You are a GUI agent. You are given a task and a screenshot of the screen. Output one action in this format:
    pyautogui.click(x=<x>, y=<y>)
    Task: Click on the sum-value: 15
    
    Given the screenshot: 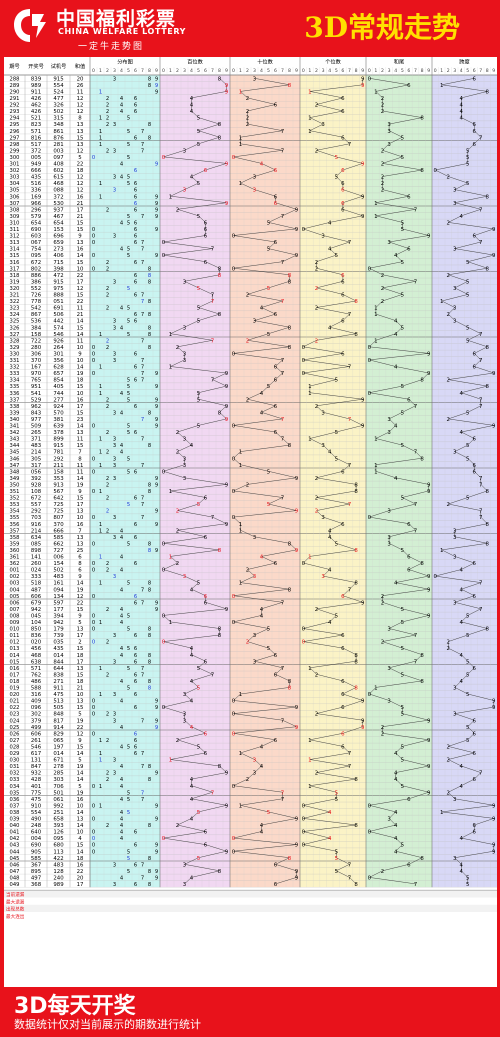 What is the action you would take?
    pyautogui.click(x=80, y=446)
    